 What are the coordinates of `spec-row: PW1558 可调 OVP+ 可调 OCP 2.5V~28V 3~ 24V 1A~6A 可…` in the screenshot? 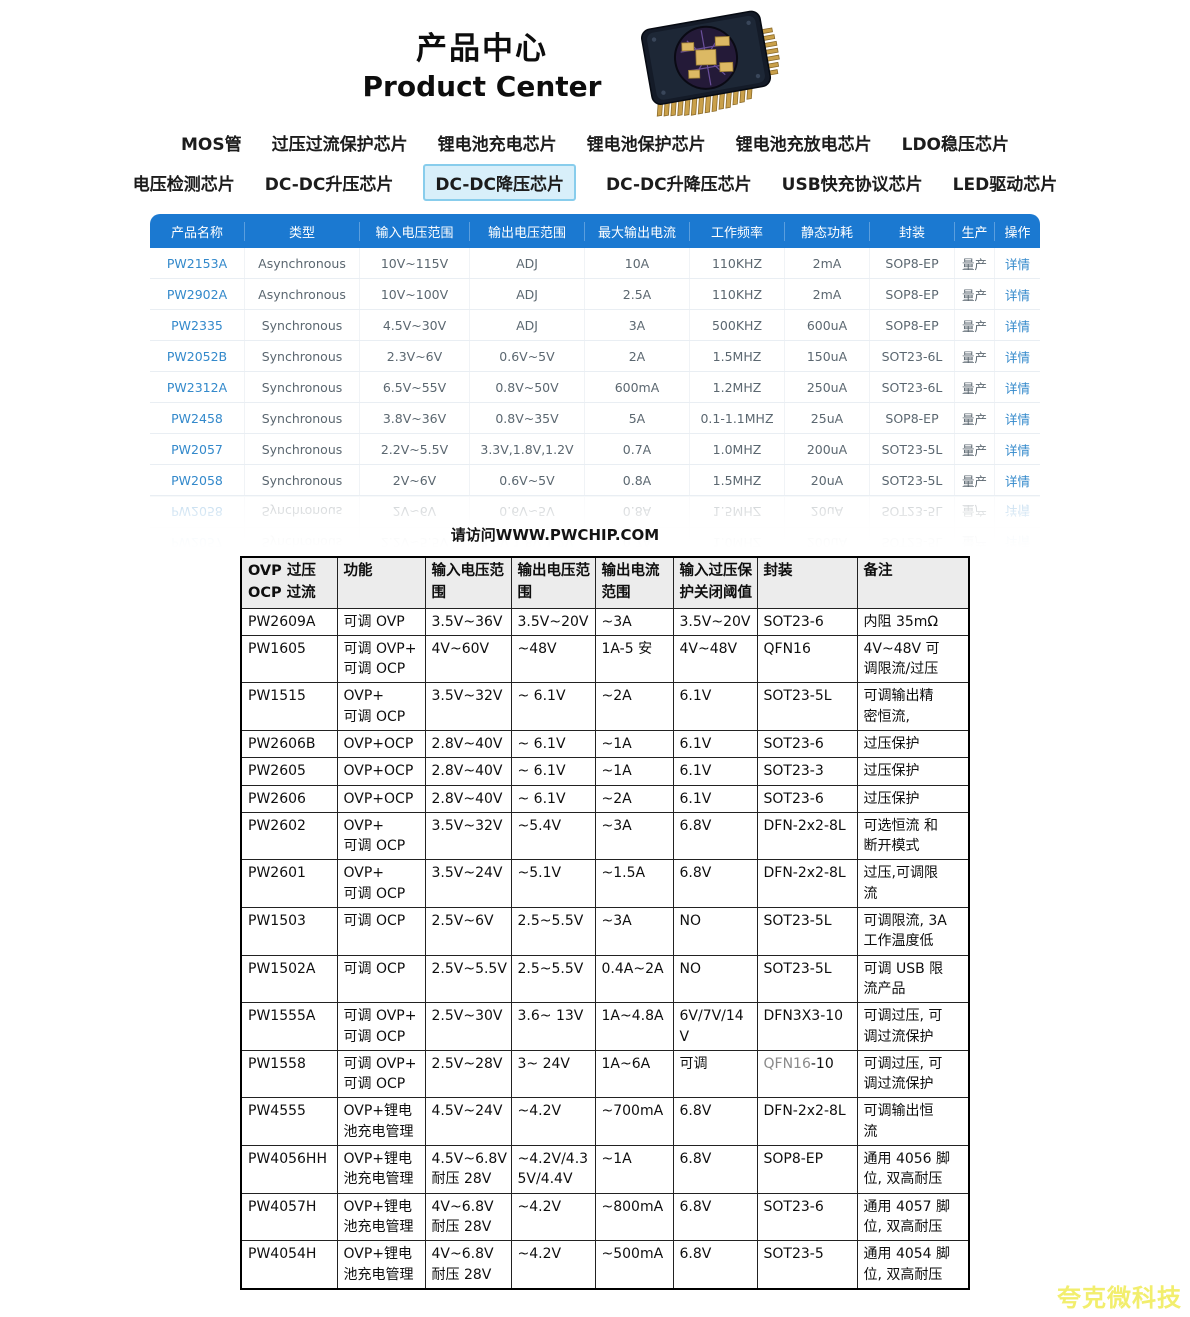 It's located at (605, 1074).